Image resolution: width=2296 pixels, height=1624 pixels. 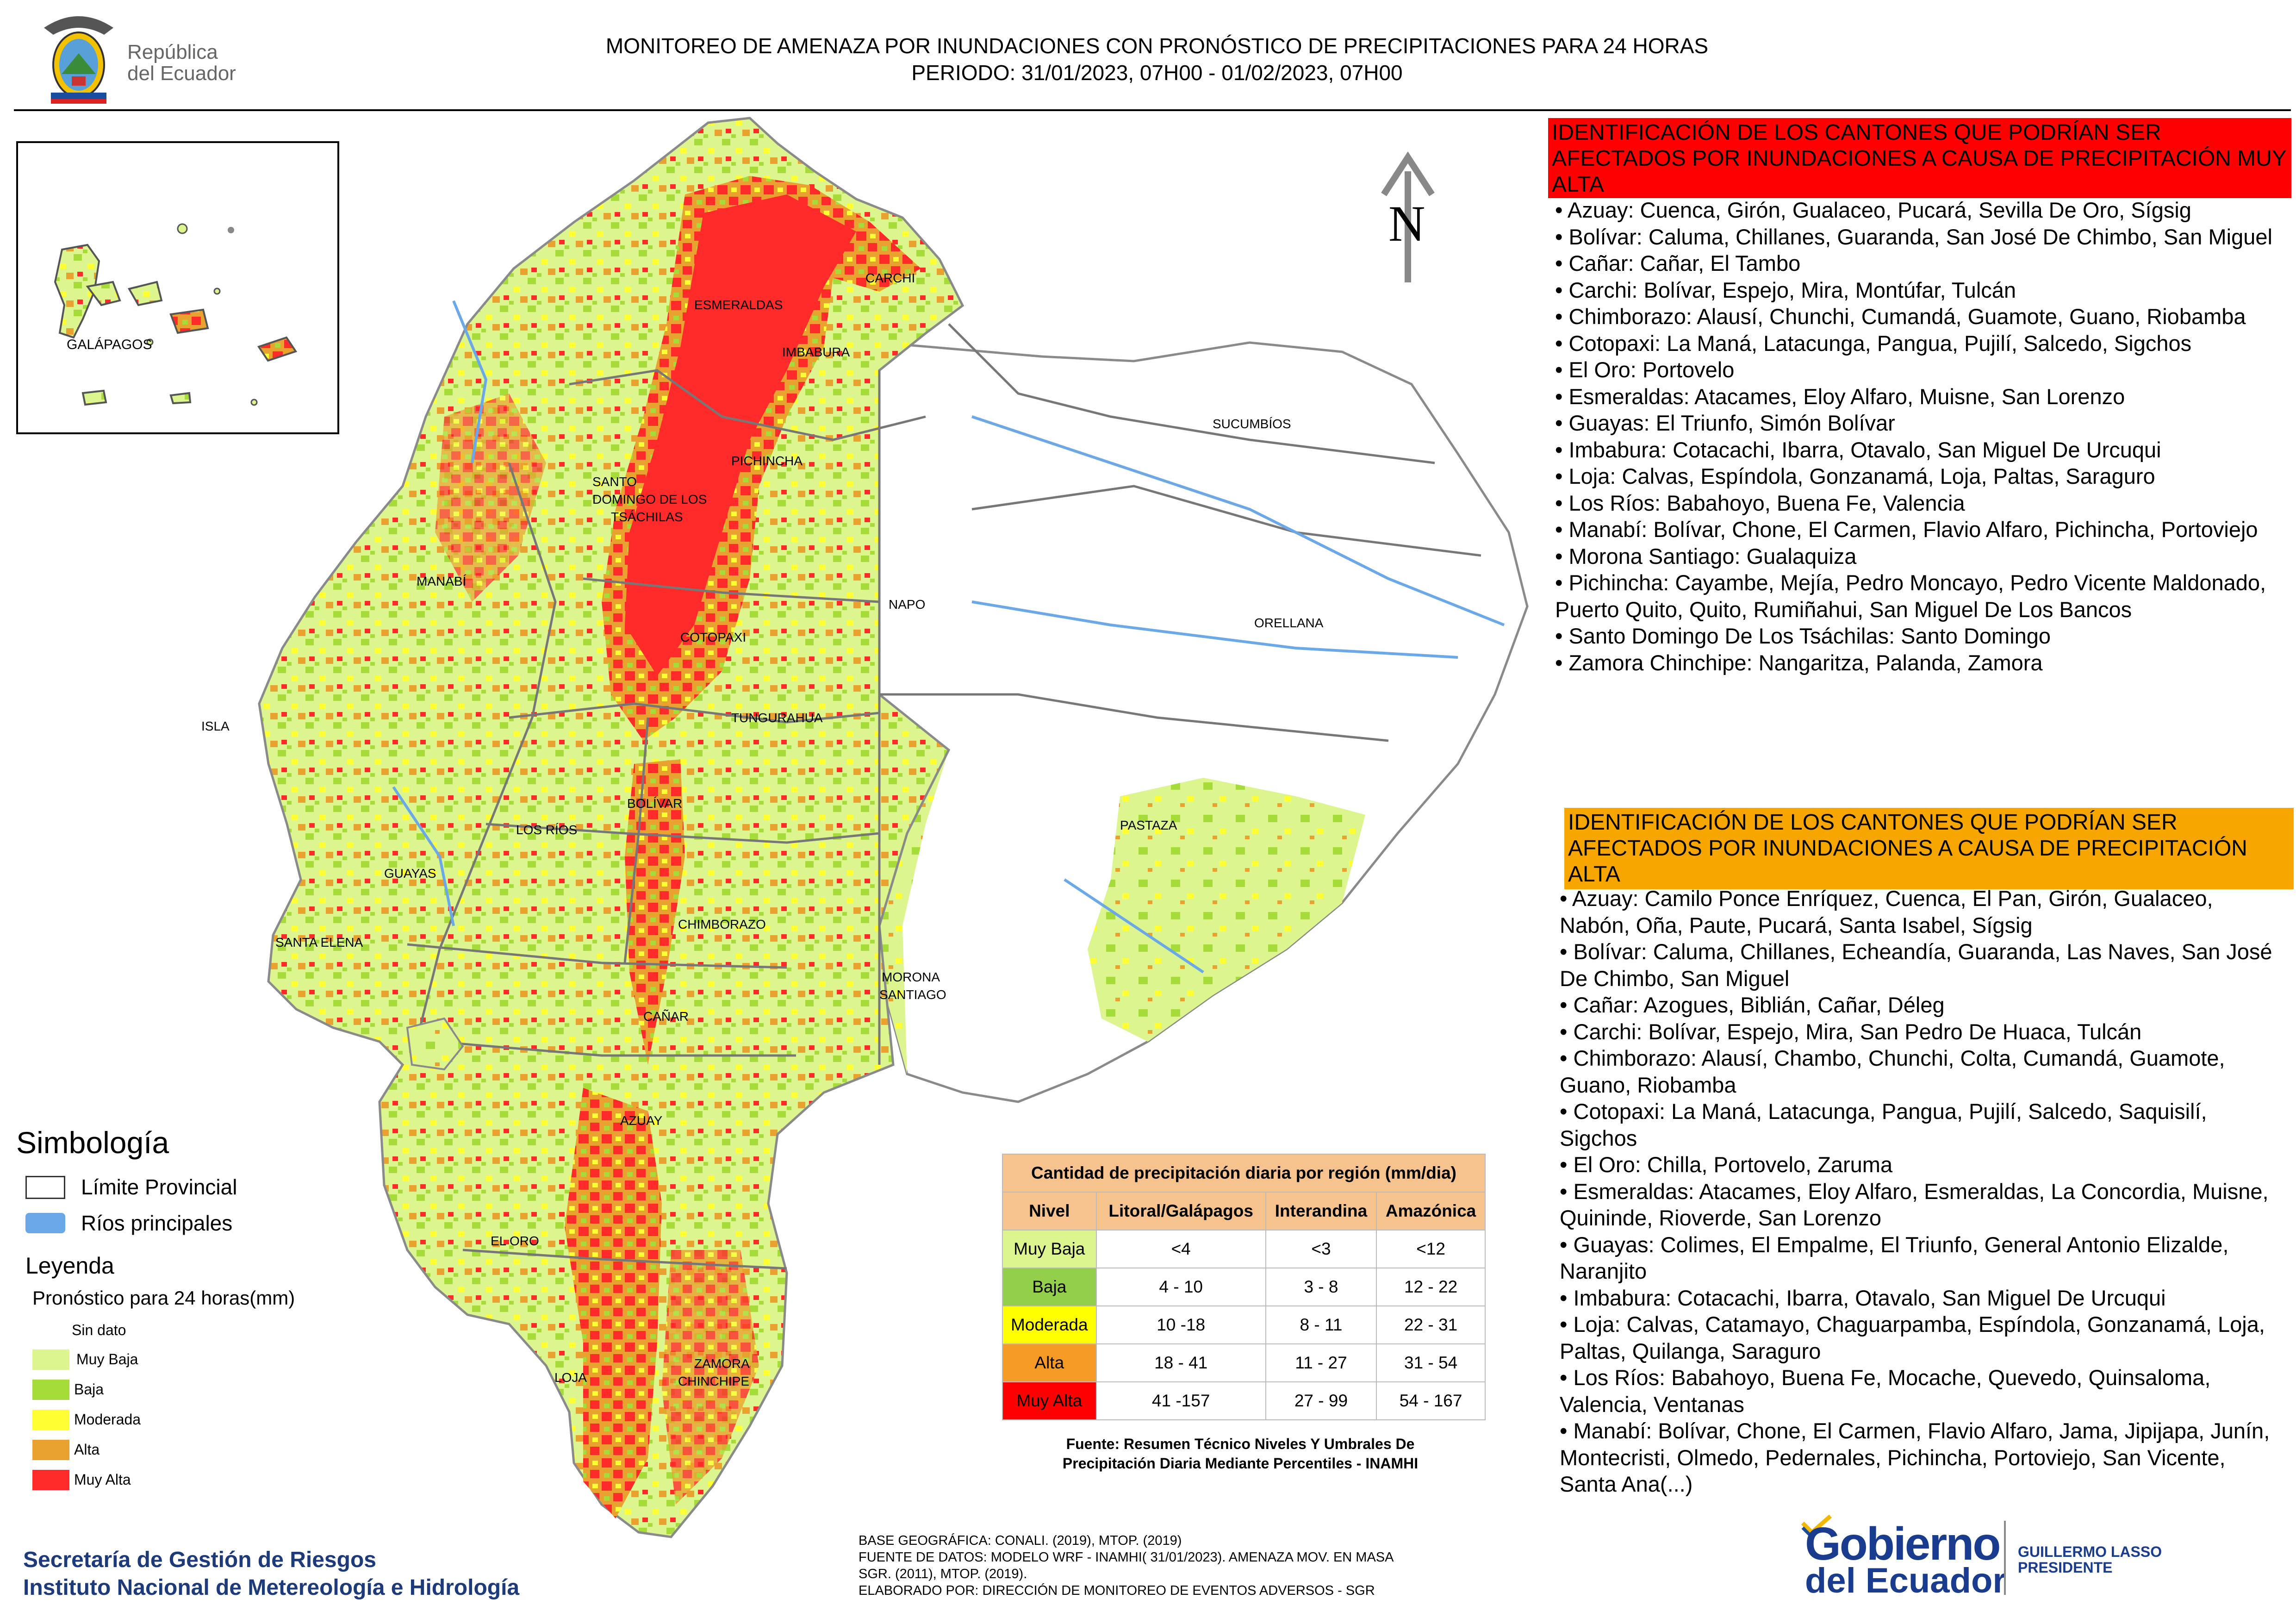 What do you see at coordinates (1431, 1249) in the screenshot?
I see `table-cell: <12` at bounding box center [1431, 1249].